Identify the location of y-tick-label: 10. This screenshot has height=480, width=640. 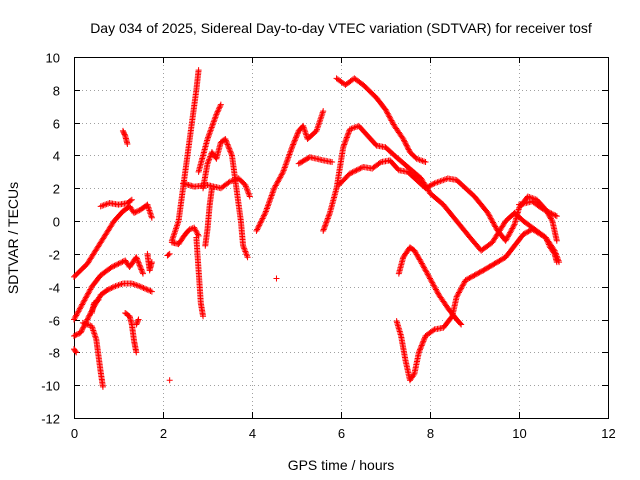
(53, 58).